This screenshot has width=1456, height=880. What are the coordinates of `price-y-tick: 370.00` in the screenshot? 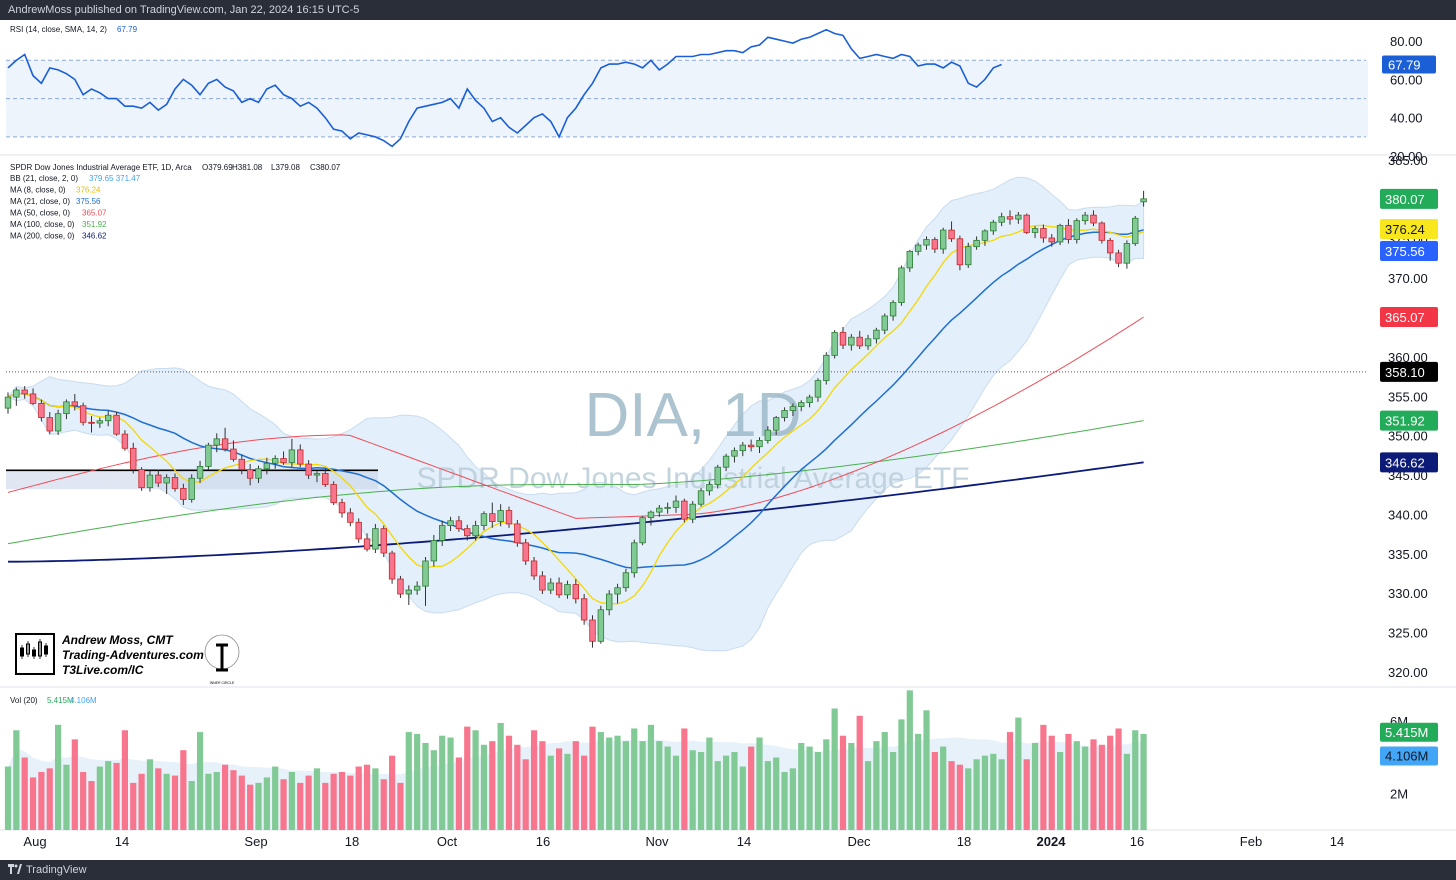 It's located at (1408, 278).